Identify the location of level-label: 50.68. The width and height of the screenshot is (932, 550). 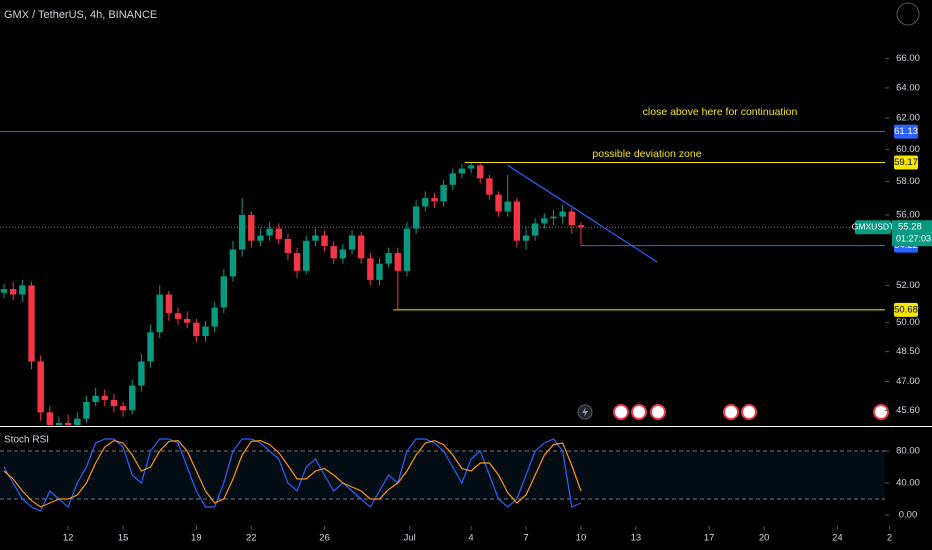
(906, 309).